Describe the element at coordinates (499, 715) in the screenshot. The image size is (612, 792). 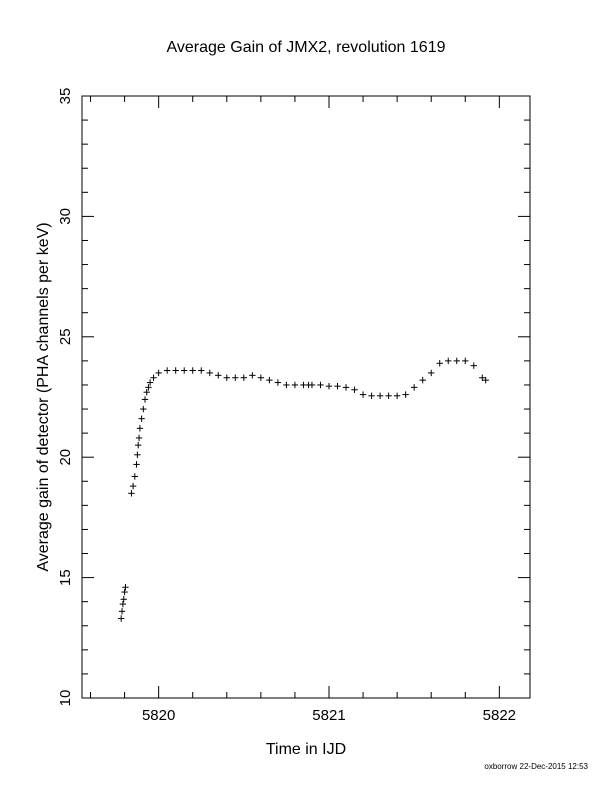
I see `x-tick-label: 5822` at that location.